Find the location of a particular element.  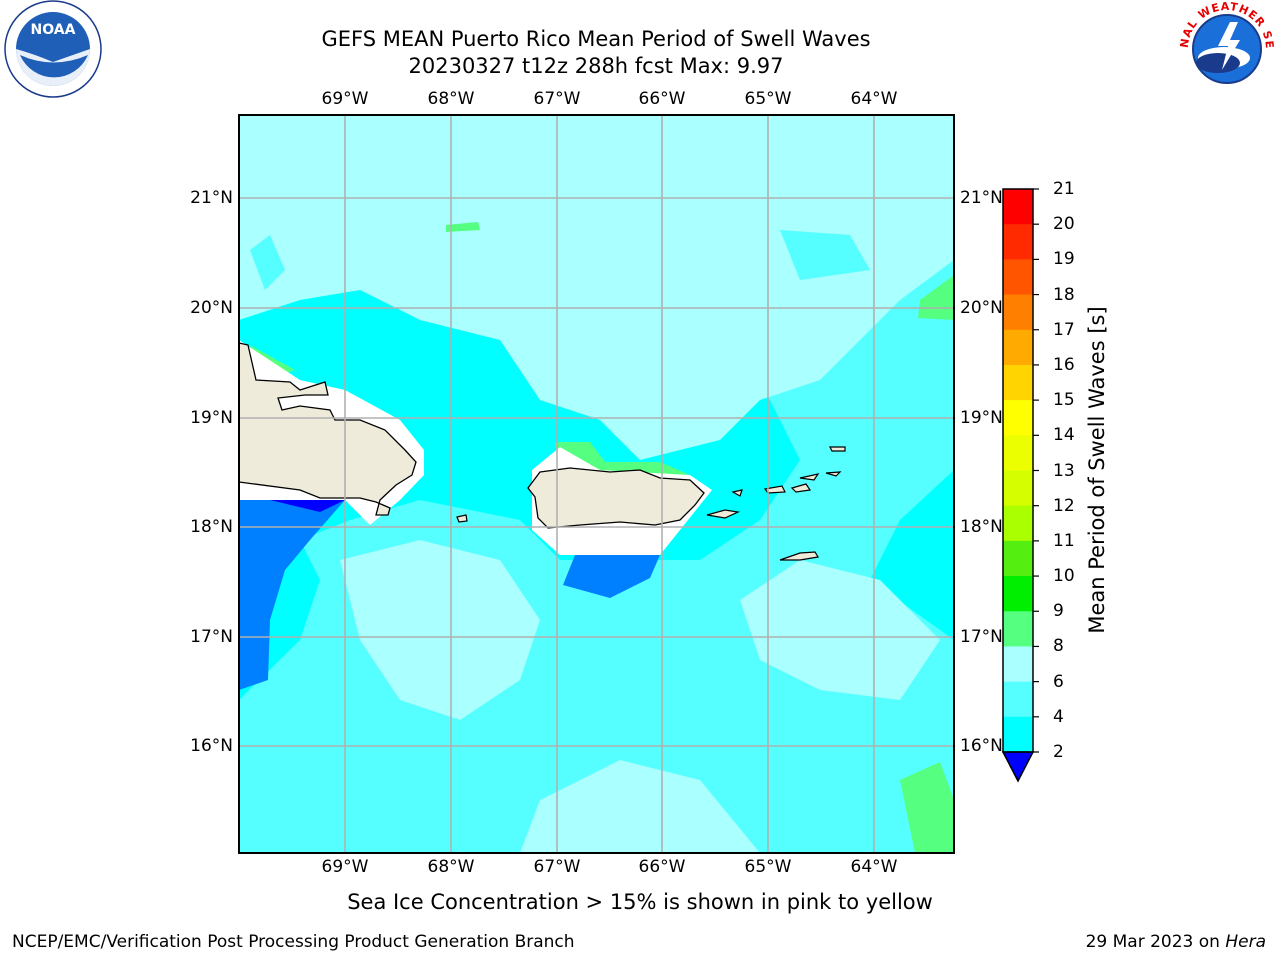

land-vieques is located at coordinates (723, 514).